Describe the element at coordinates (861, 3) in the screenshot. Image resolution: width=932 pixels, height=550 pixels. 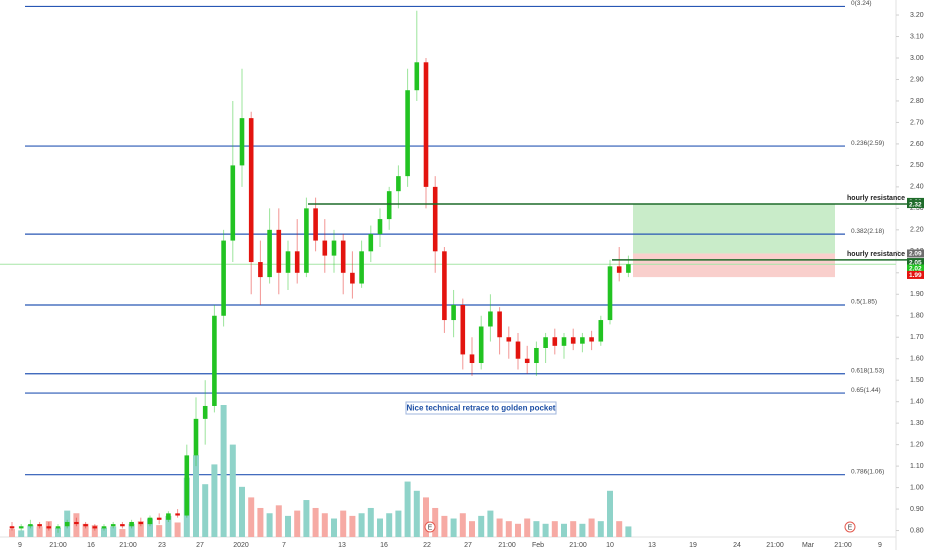
I see `fib-label: 0(3.24)` at that location.